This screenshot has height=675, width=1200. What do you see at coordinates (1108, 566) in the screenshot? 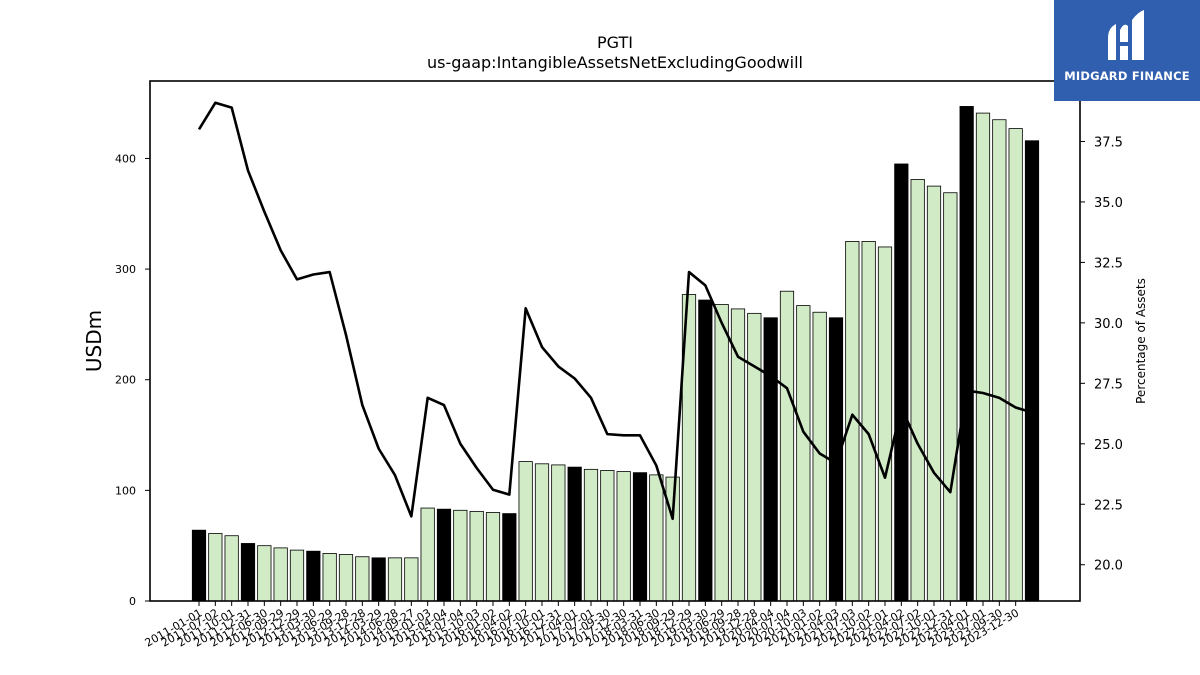
I see `y2-tick-label: 20.0` at bounding box center [1108, 566].